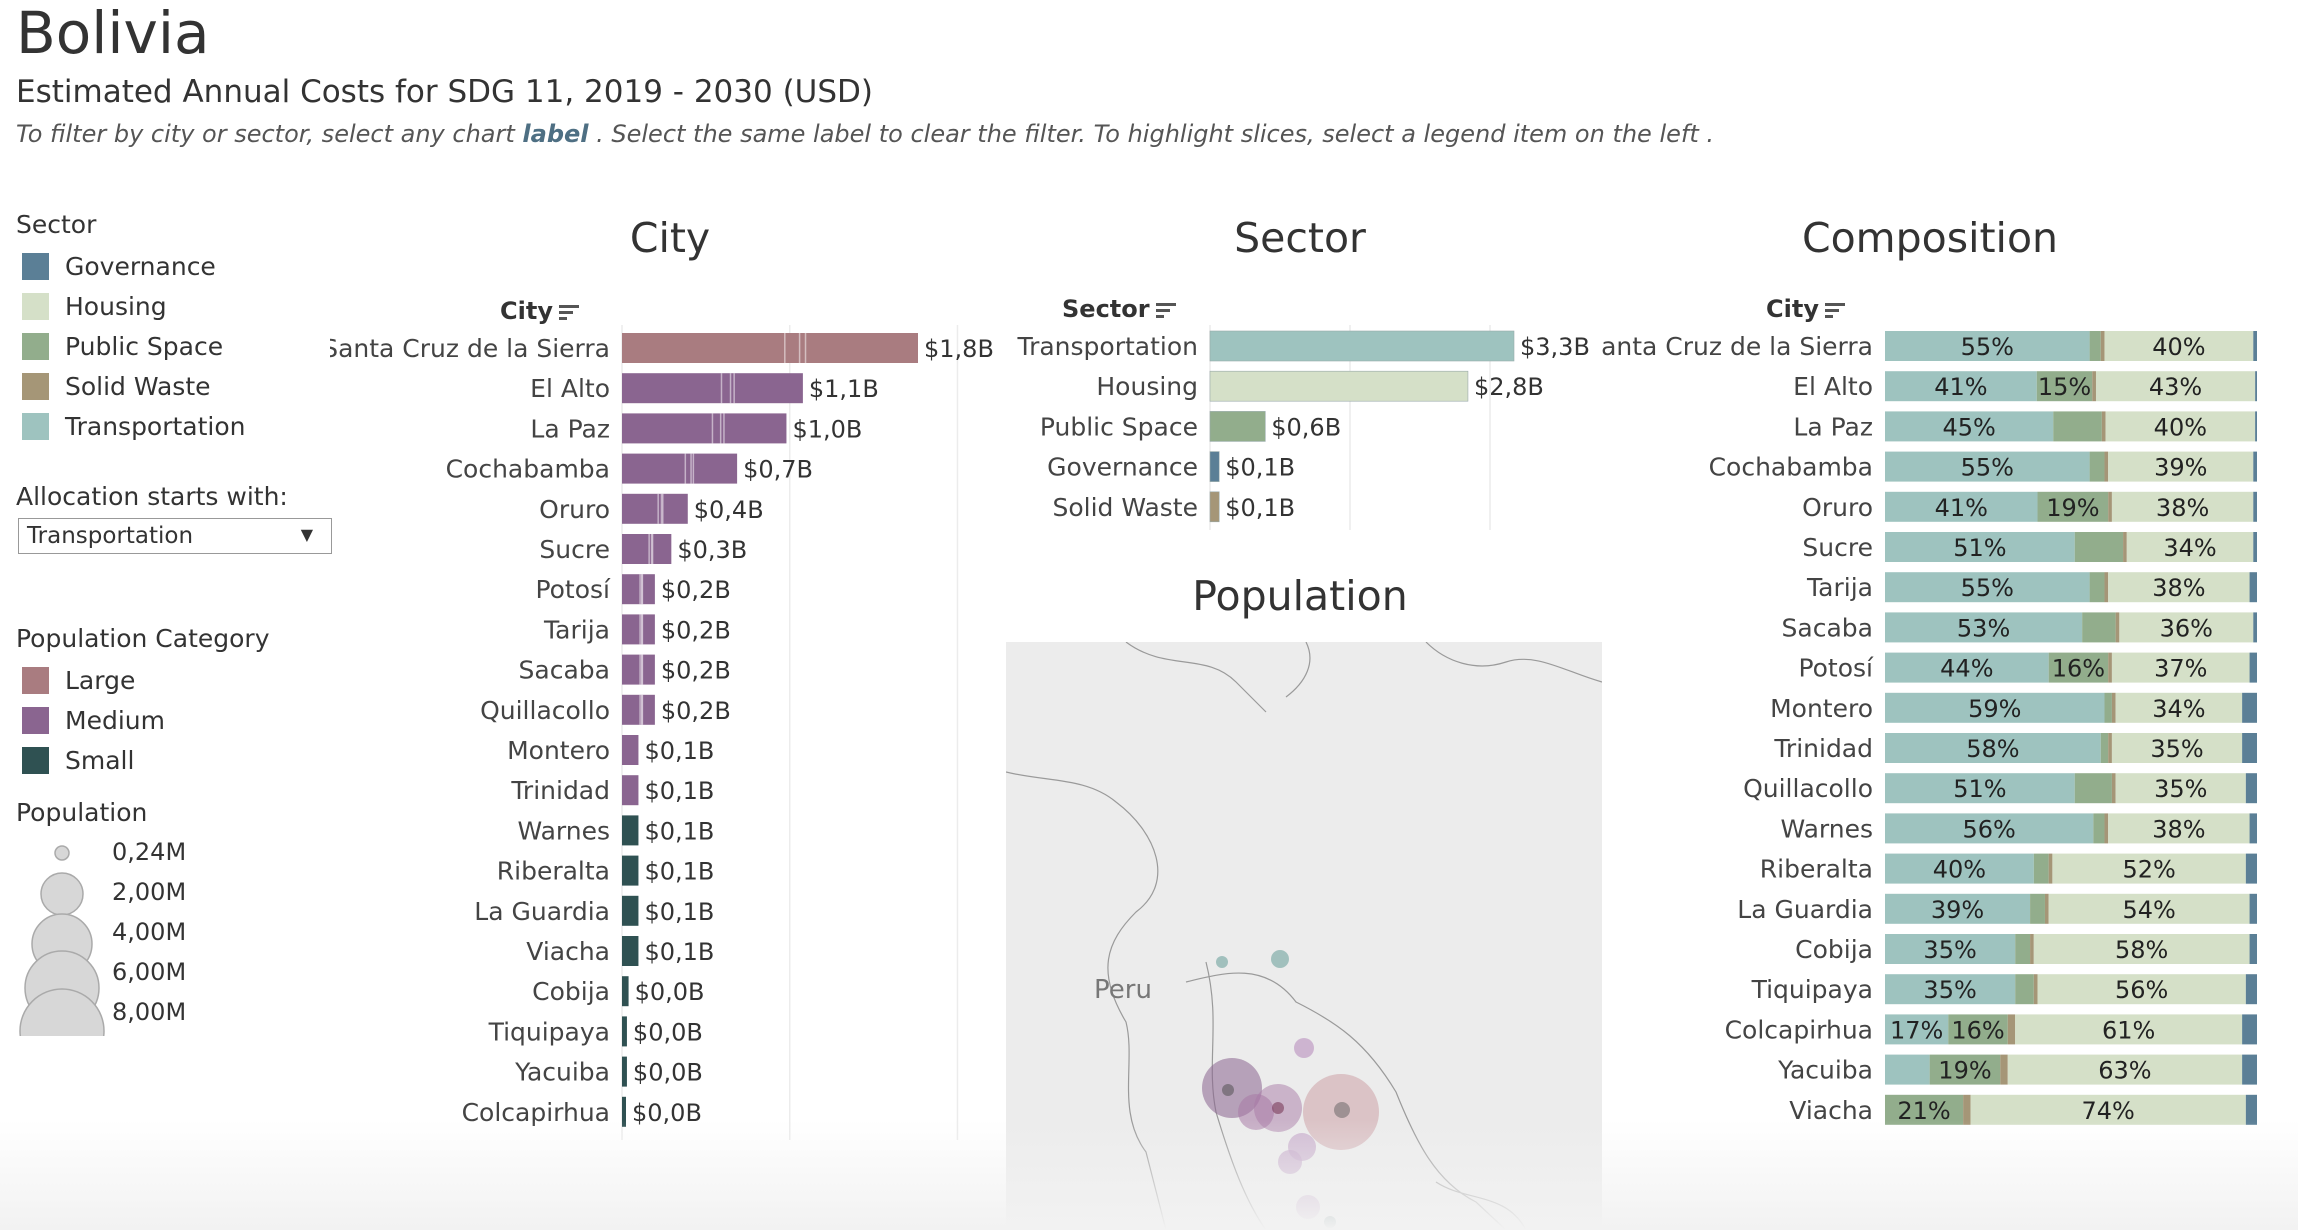 The image size is (2298, 1230). What do you see at coordinates (712, 550) in the screenshot?
I see `city-value-label: $0,3B` at bounding box center [712, 550].